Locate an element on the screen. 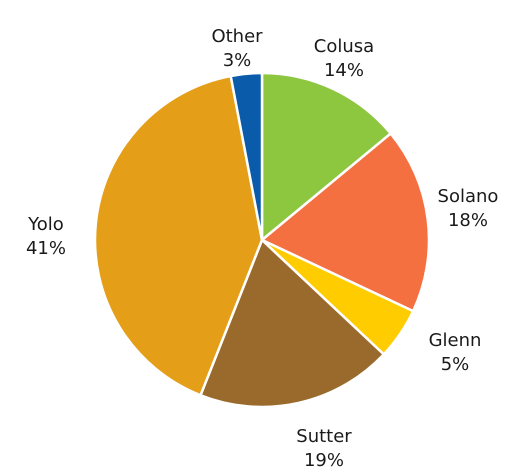 This screenshot has width=518, height=475. pie-slice-other is located at coordinates (246, 156).